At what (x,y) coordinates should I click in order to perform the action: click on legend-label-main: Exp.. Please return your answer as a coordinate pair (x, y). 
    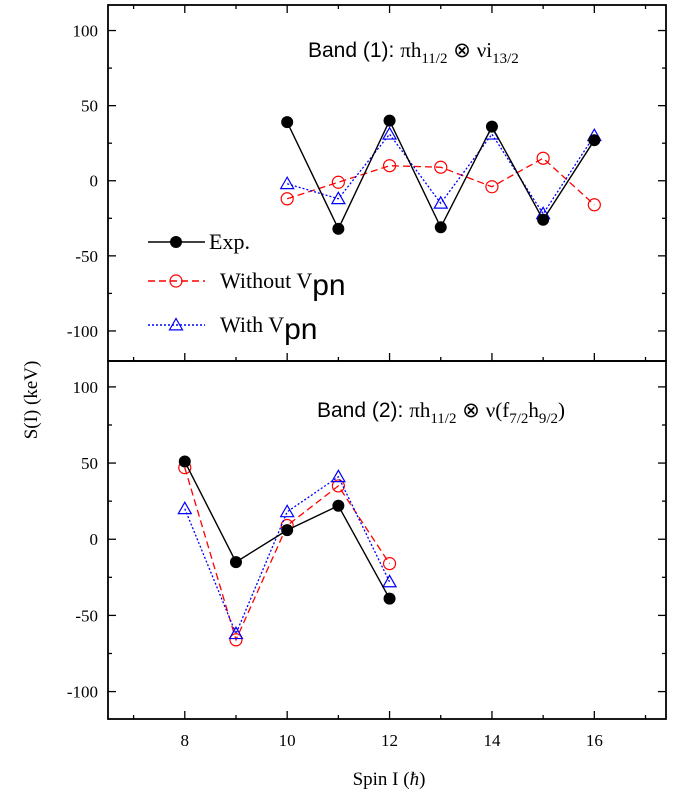
    Looking at the image, I should click on (229, 241).